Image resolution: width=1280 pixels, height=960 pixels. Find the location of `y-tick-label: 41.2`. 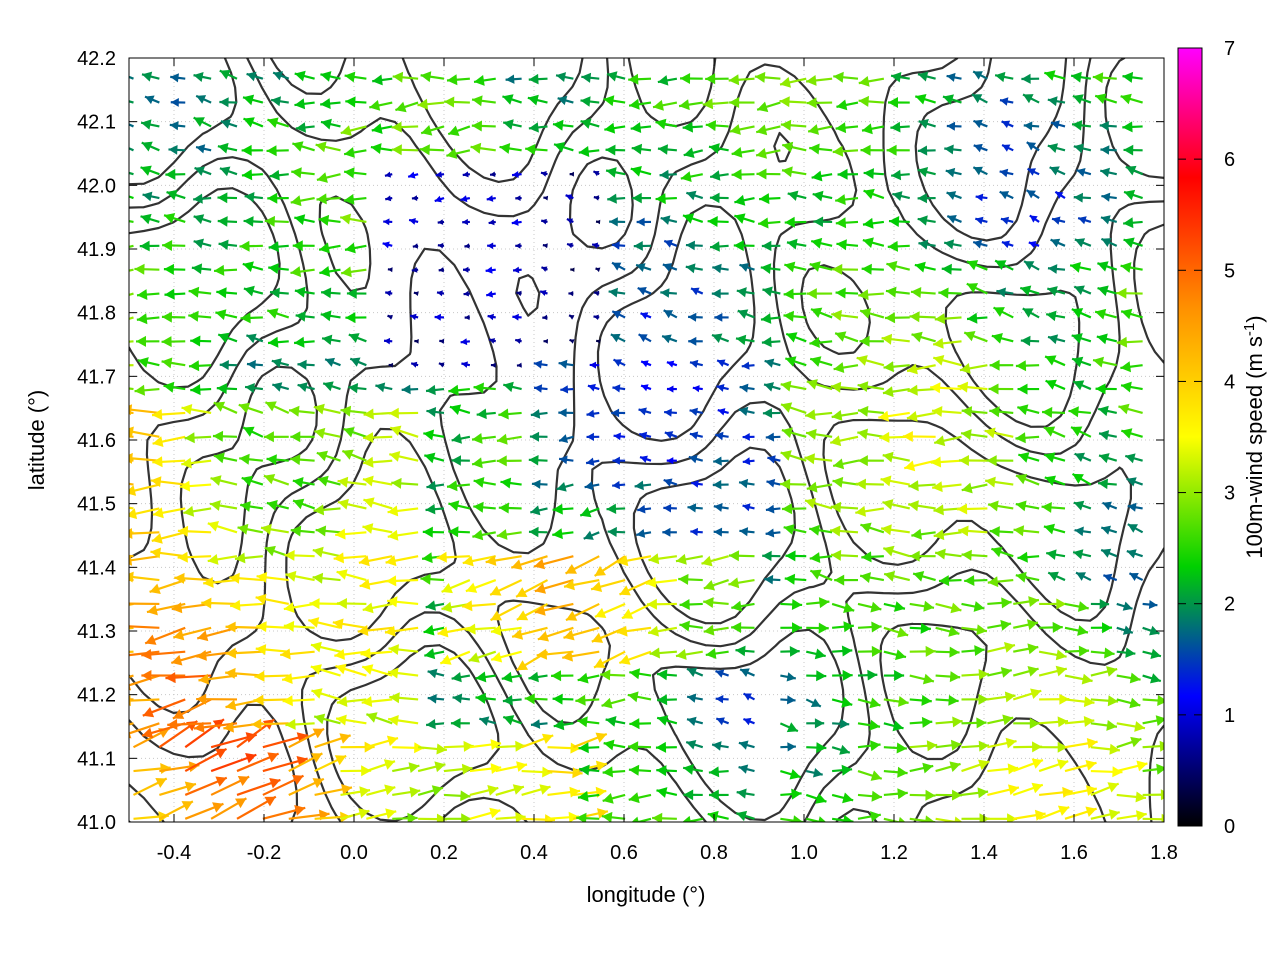

y-tick-label: 41.2 is located at coordinates (96, 696).